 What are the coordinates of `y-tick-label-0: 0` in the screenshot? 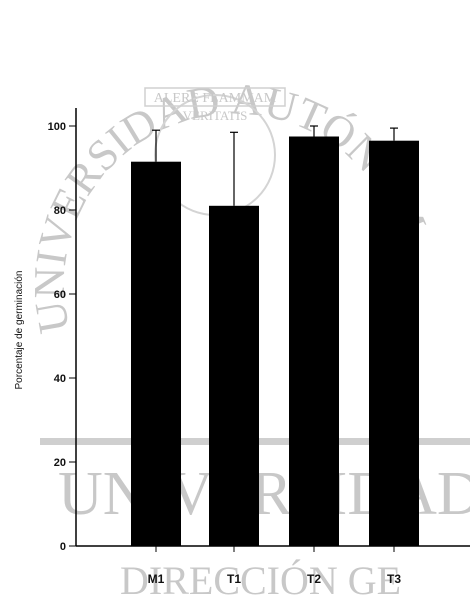 It's located at (63, 547).